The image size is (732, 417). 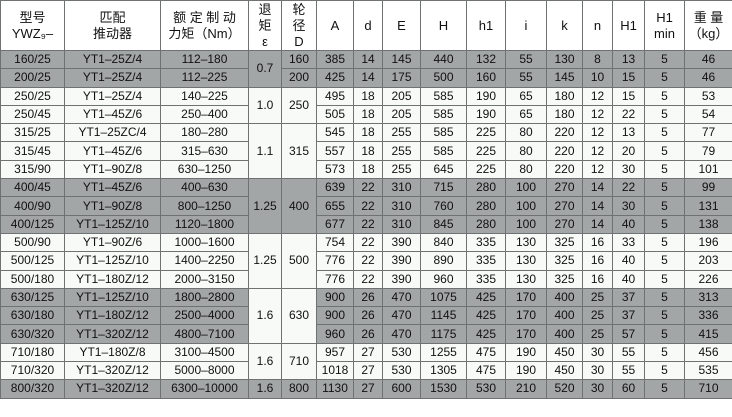 I want to click on cell-torque: 180–280, so click(x=204, y=133).